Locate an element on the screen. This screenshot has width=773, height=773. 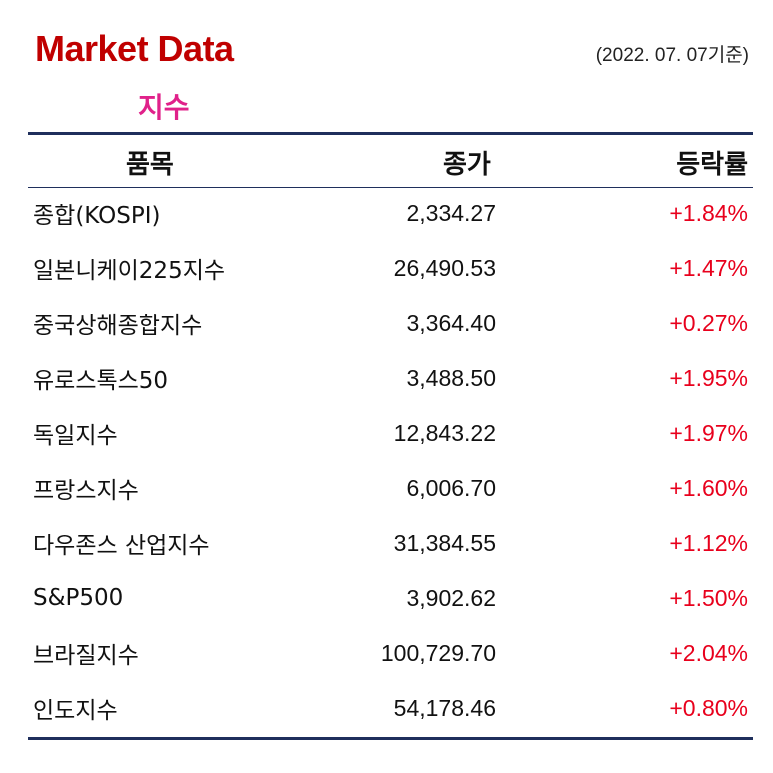
index-name: 일본니케이225지수 is located at coordinates (129, 271).